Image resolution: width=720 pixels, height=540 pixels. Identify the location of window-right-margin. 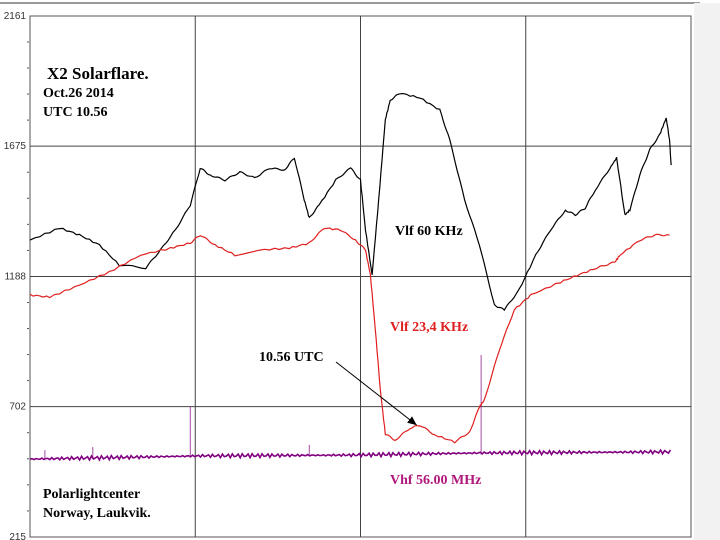
(707, 271).